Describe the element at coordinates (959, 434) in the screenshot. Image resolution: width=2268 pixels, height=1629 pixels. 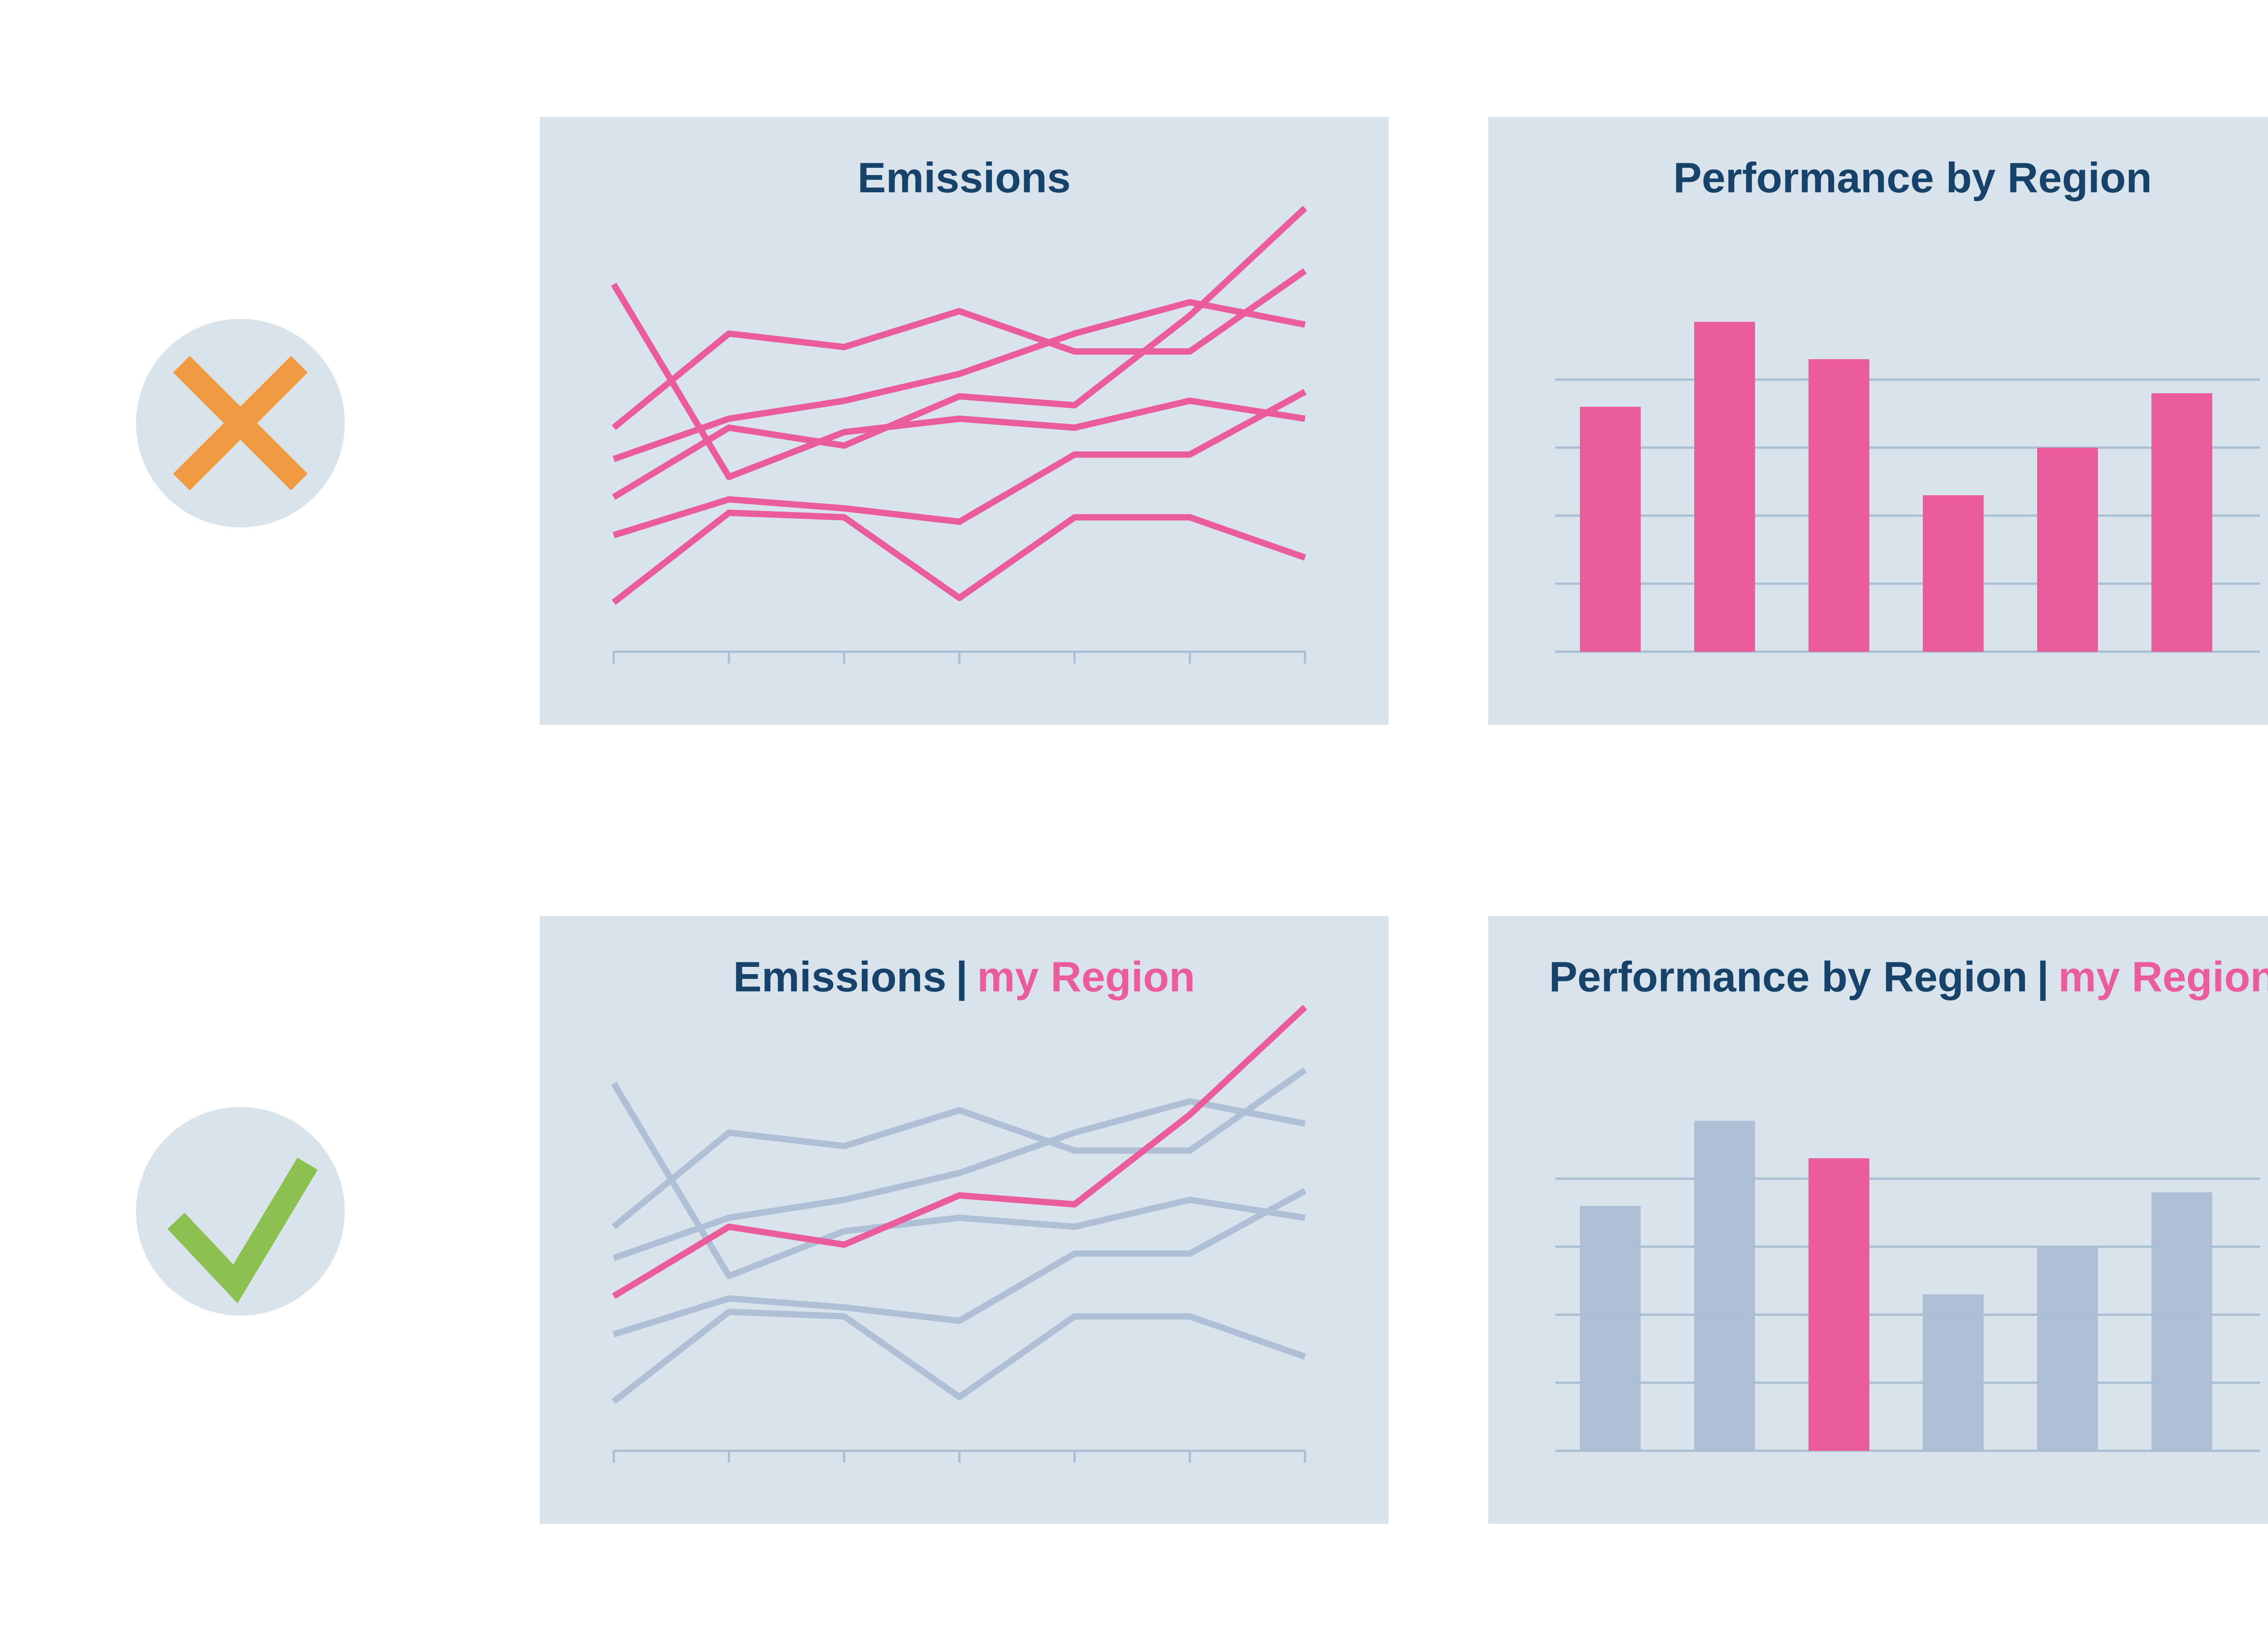
I see `emissions-line-chart` at that location.